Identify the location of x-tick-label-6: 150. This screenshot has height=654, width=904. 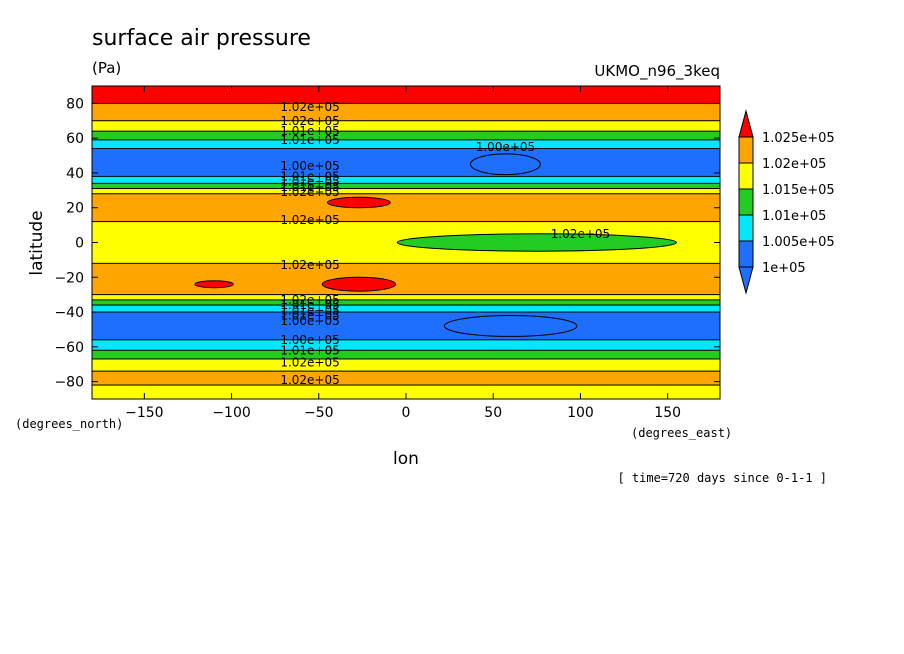
(667, 413).